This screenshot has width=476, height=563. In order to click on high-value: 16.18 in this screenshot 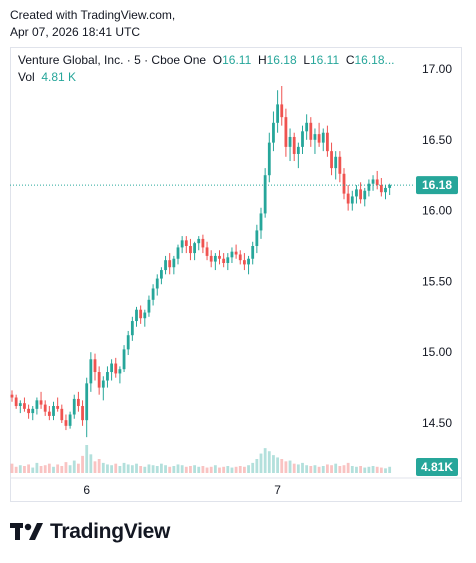, I will do `click(281, 60)`.